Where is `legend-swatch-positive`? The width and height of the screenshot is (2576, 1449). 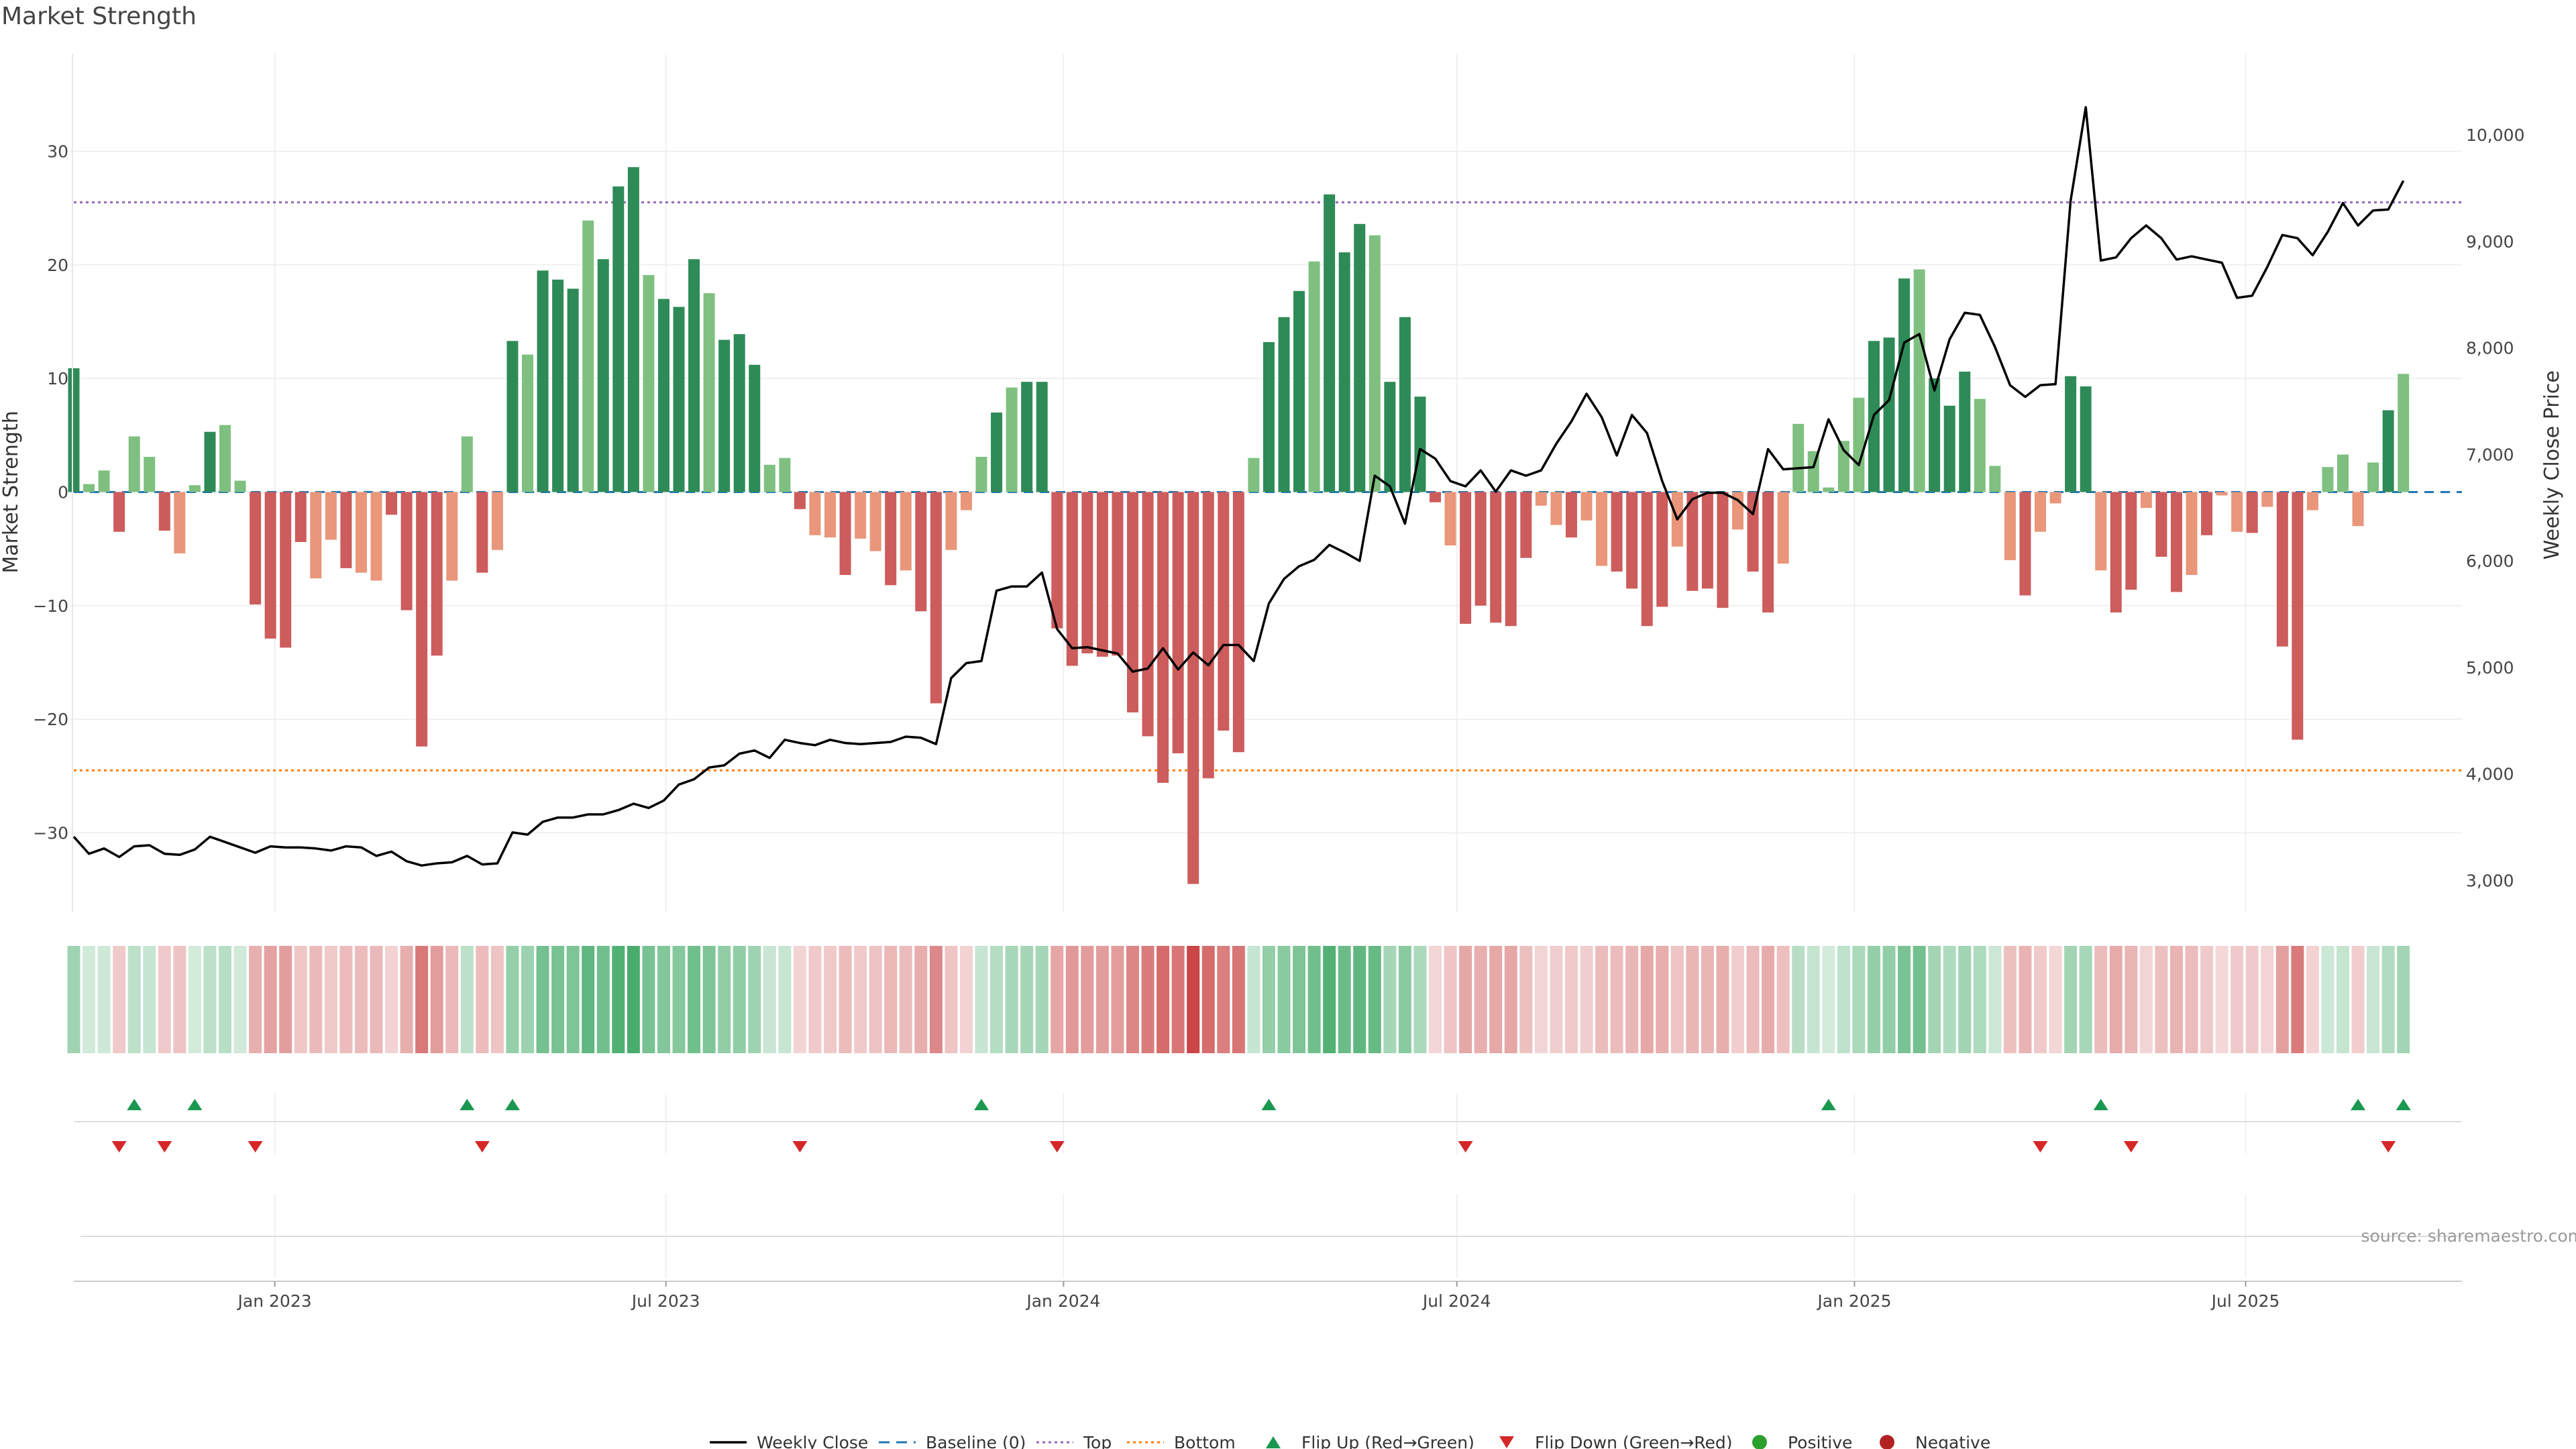
legend-swatch-positive is located at coordinates (1759, 1442).